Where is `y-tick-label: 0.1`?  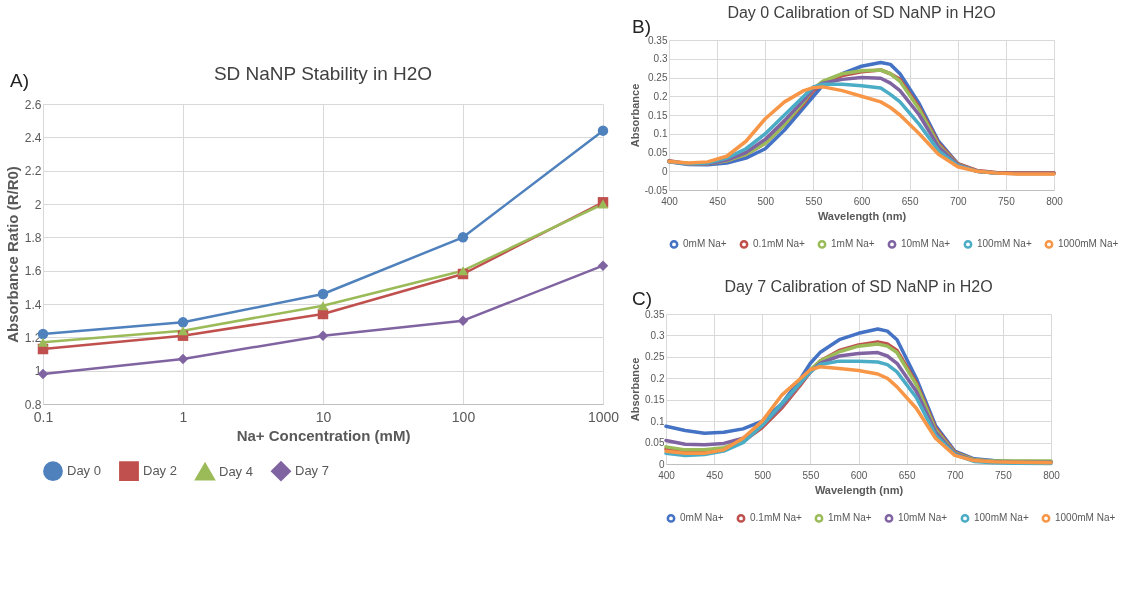
y-tick-label: 0.1 is located at coordinates (660, 134).